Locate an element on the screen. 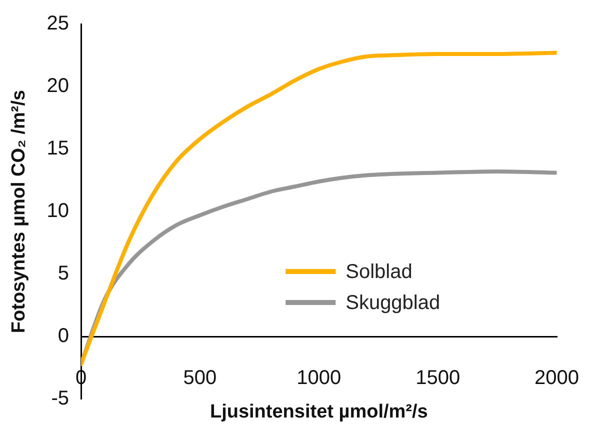 Image resolution: width=609 pixels, height=425 pixels. x-tick-label: 2000 is located at coordinates (557, 378).